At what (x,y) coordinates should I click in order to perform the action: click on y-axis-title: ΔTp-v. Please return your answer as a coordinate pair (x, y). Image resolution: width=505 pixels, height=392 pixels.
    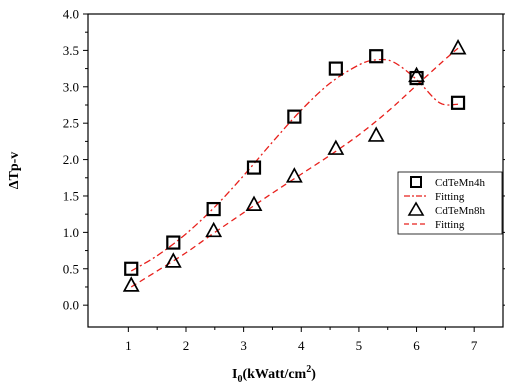
    Looking at the image, I should click on (14, 171).